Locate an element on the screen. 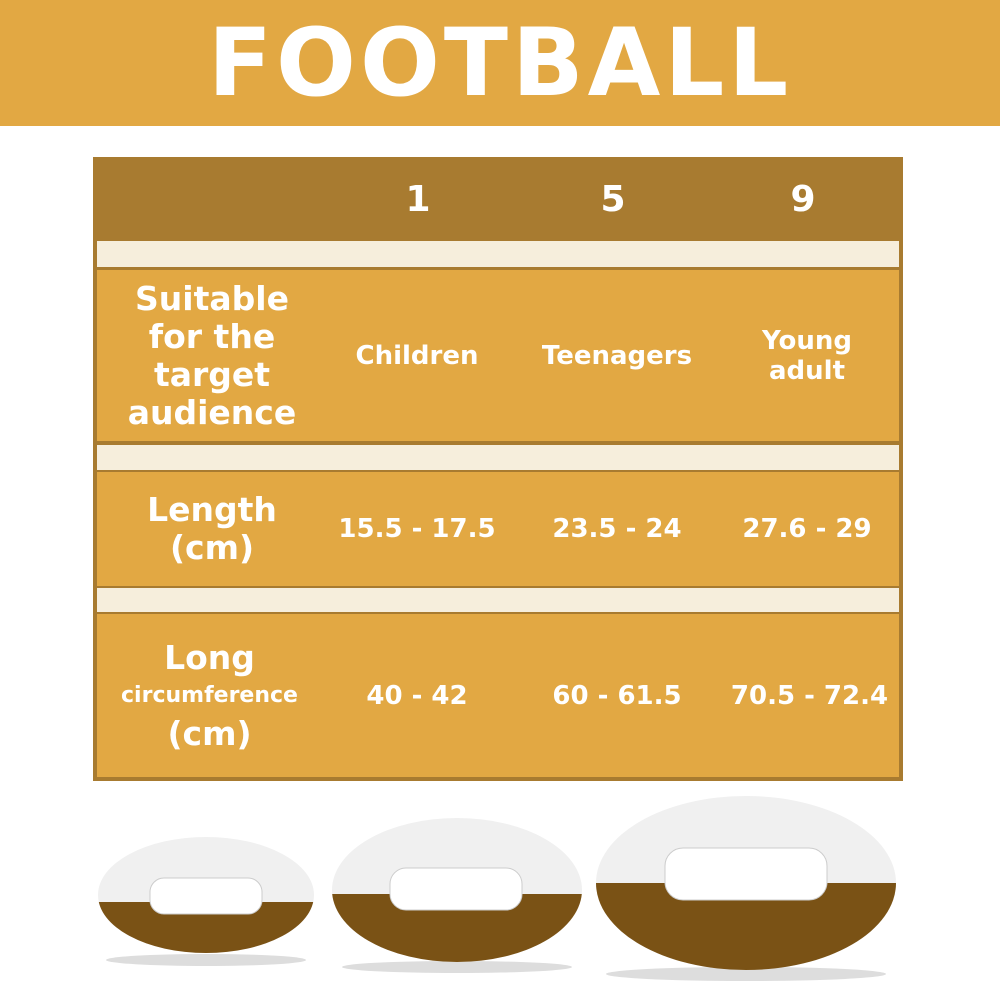 This screenshot has height=1000, width=1000. table-cell: Young adult is located at coordinates (807, 355).